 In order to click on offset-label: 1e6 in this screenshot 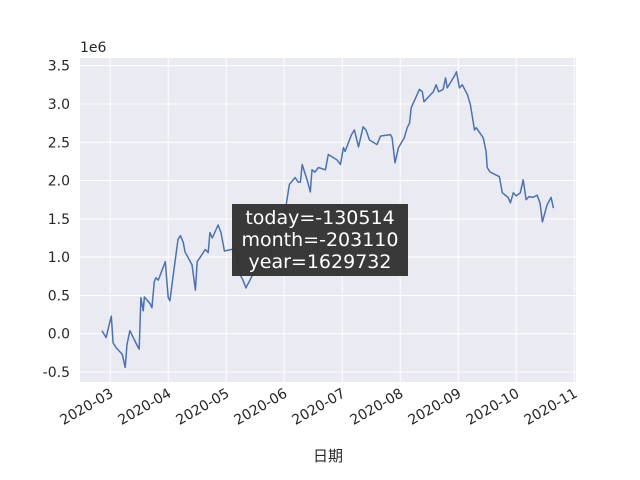, I will do `click(93, 48)`.